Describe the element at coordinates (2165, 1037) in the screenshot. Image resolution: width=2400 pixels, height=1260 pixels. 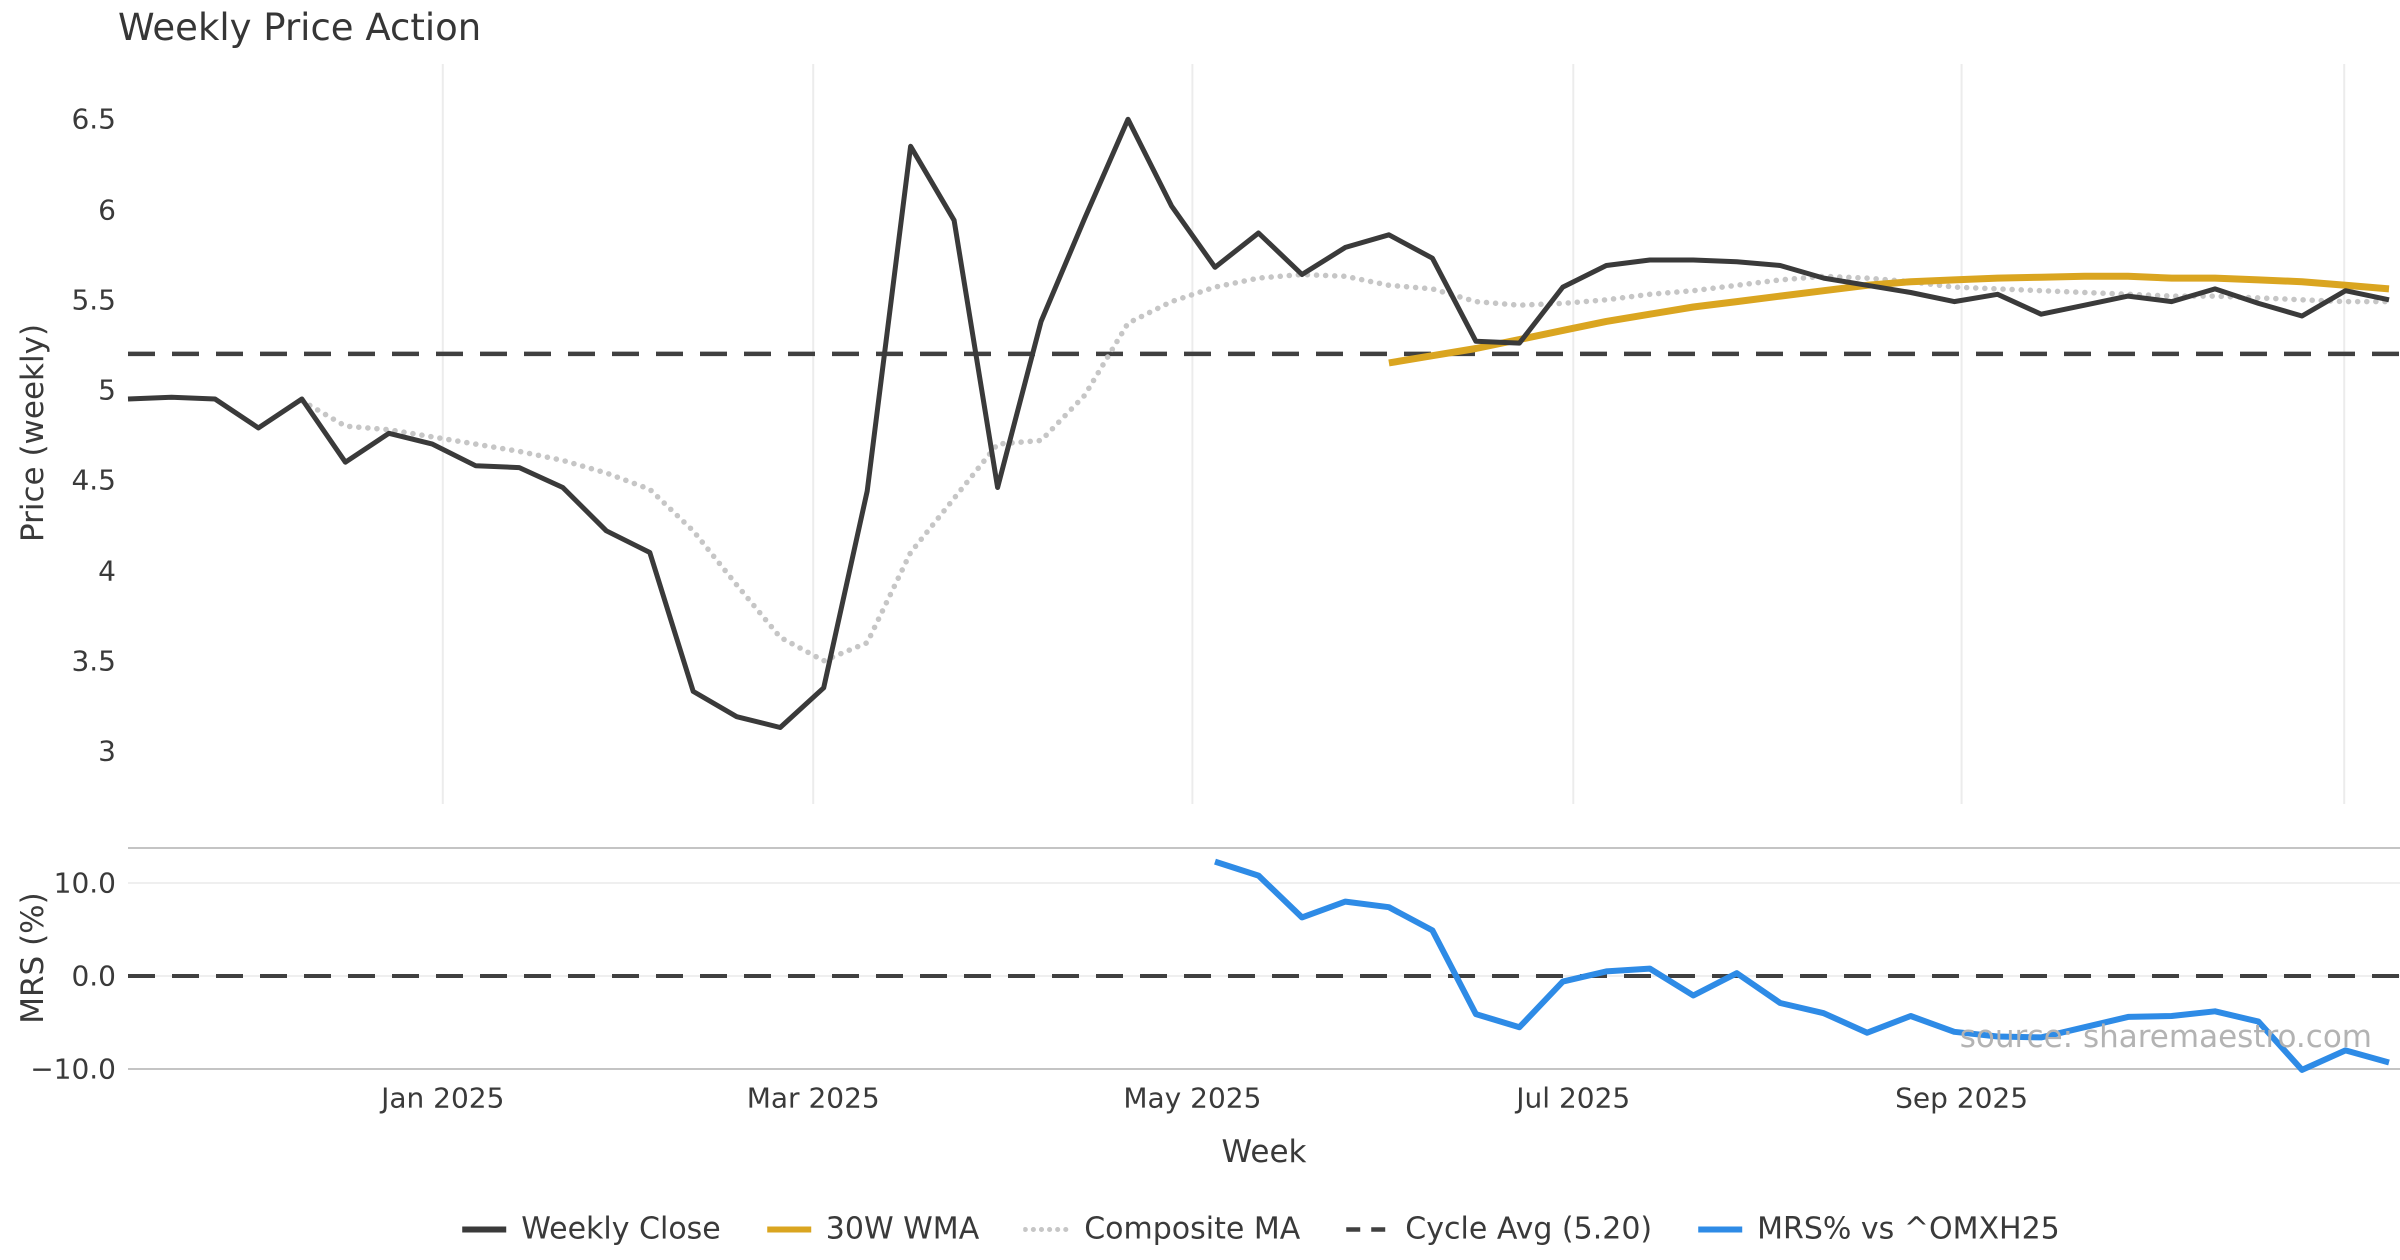
I see `watermark: source: sharemaestro.com` at that location.